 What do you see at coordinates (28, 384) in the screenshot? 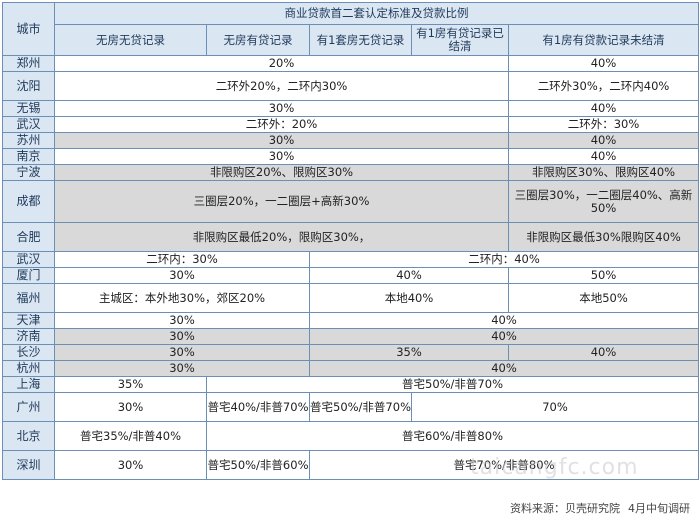
I see `city-cell: 上海` at bounding box center [28, 384].